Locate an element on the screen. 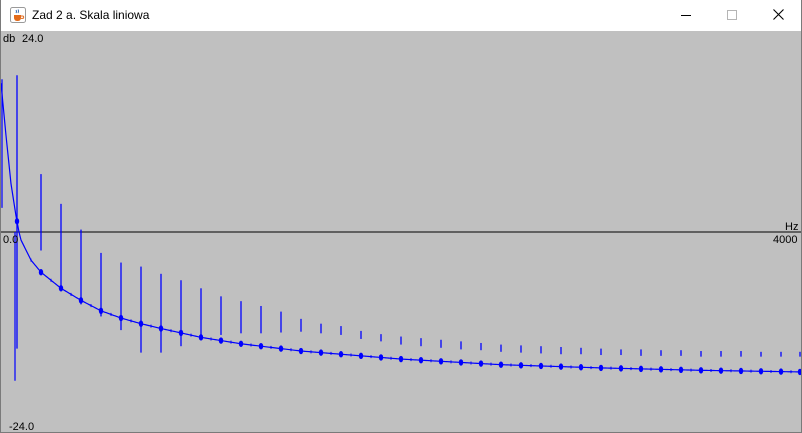 The height and width of the screenshot is (433, 802). close-icon is located at coordinates (778, 16).